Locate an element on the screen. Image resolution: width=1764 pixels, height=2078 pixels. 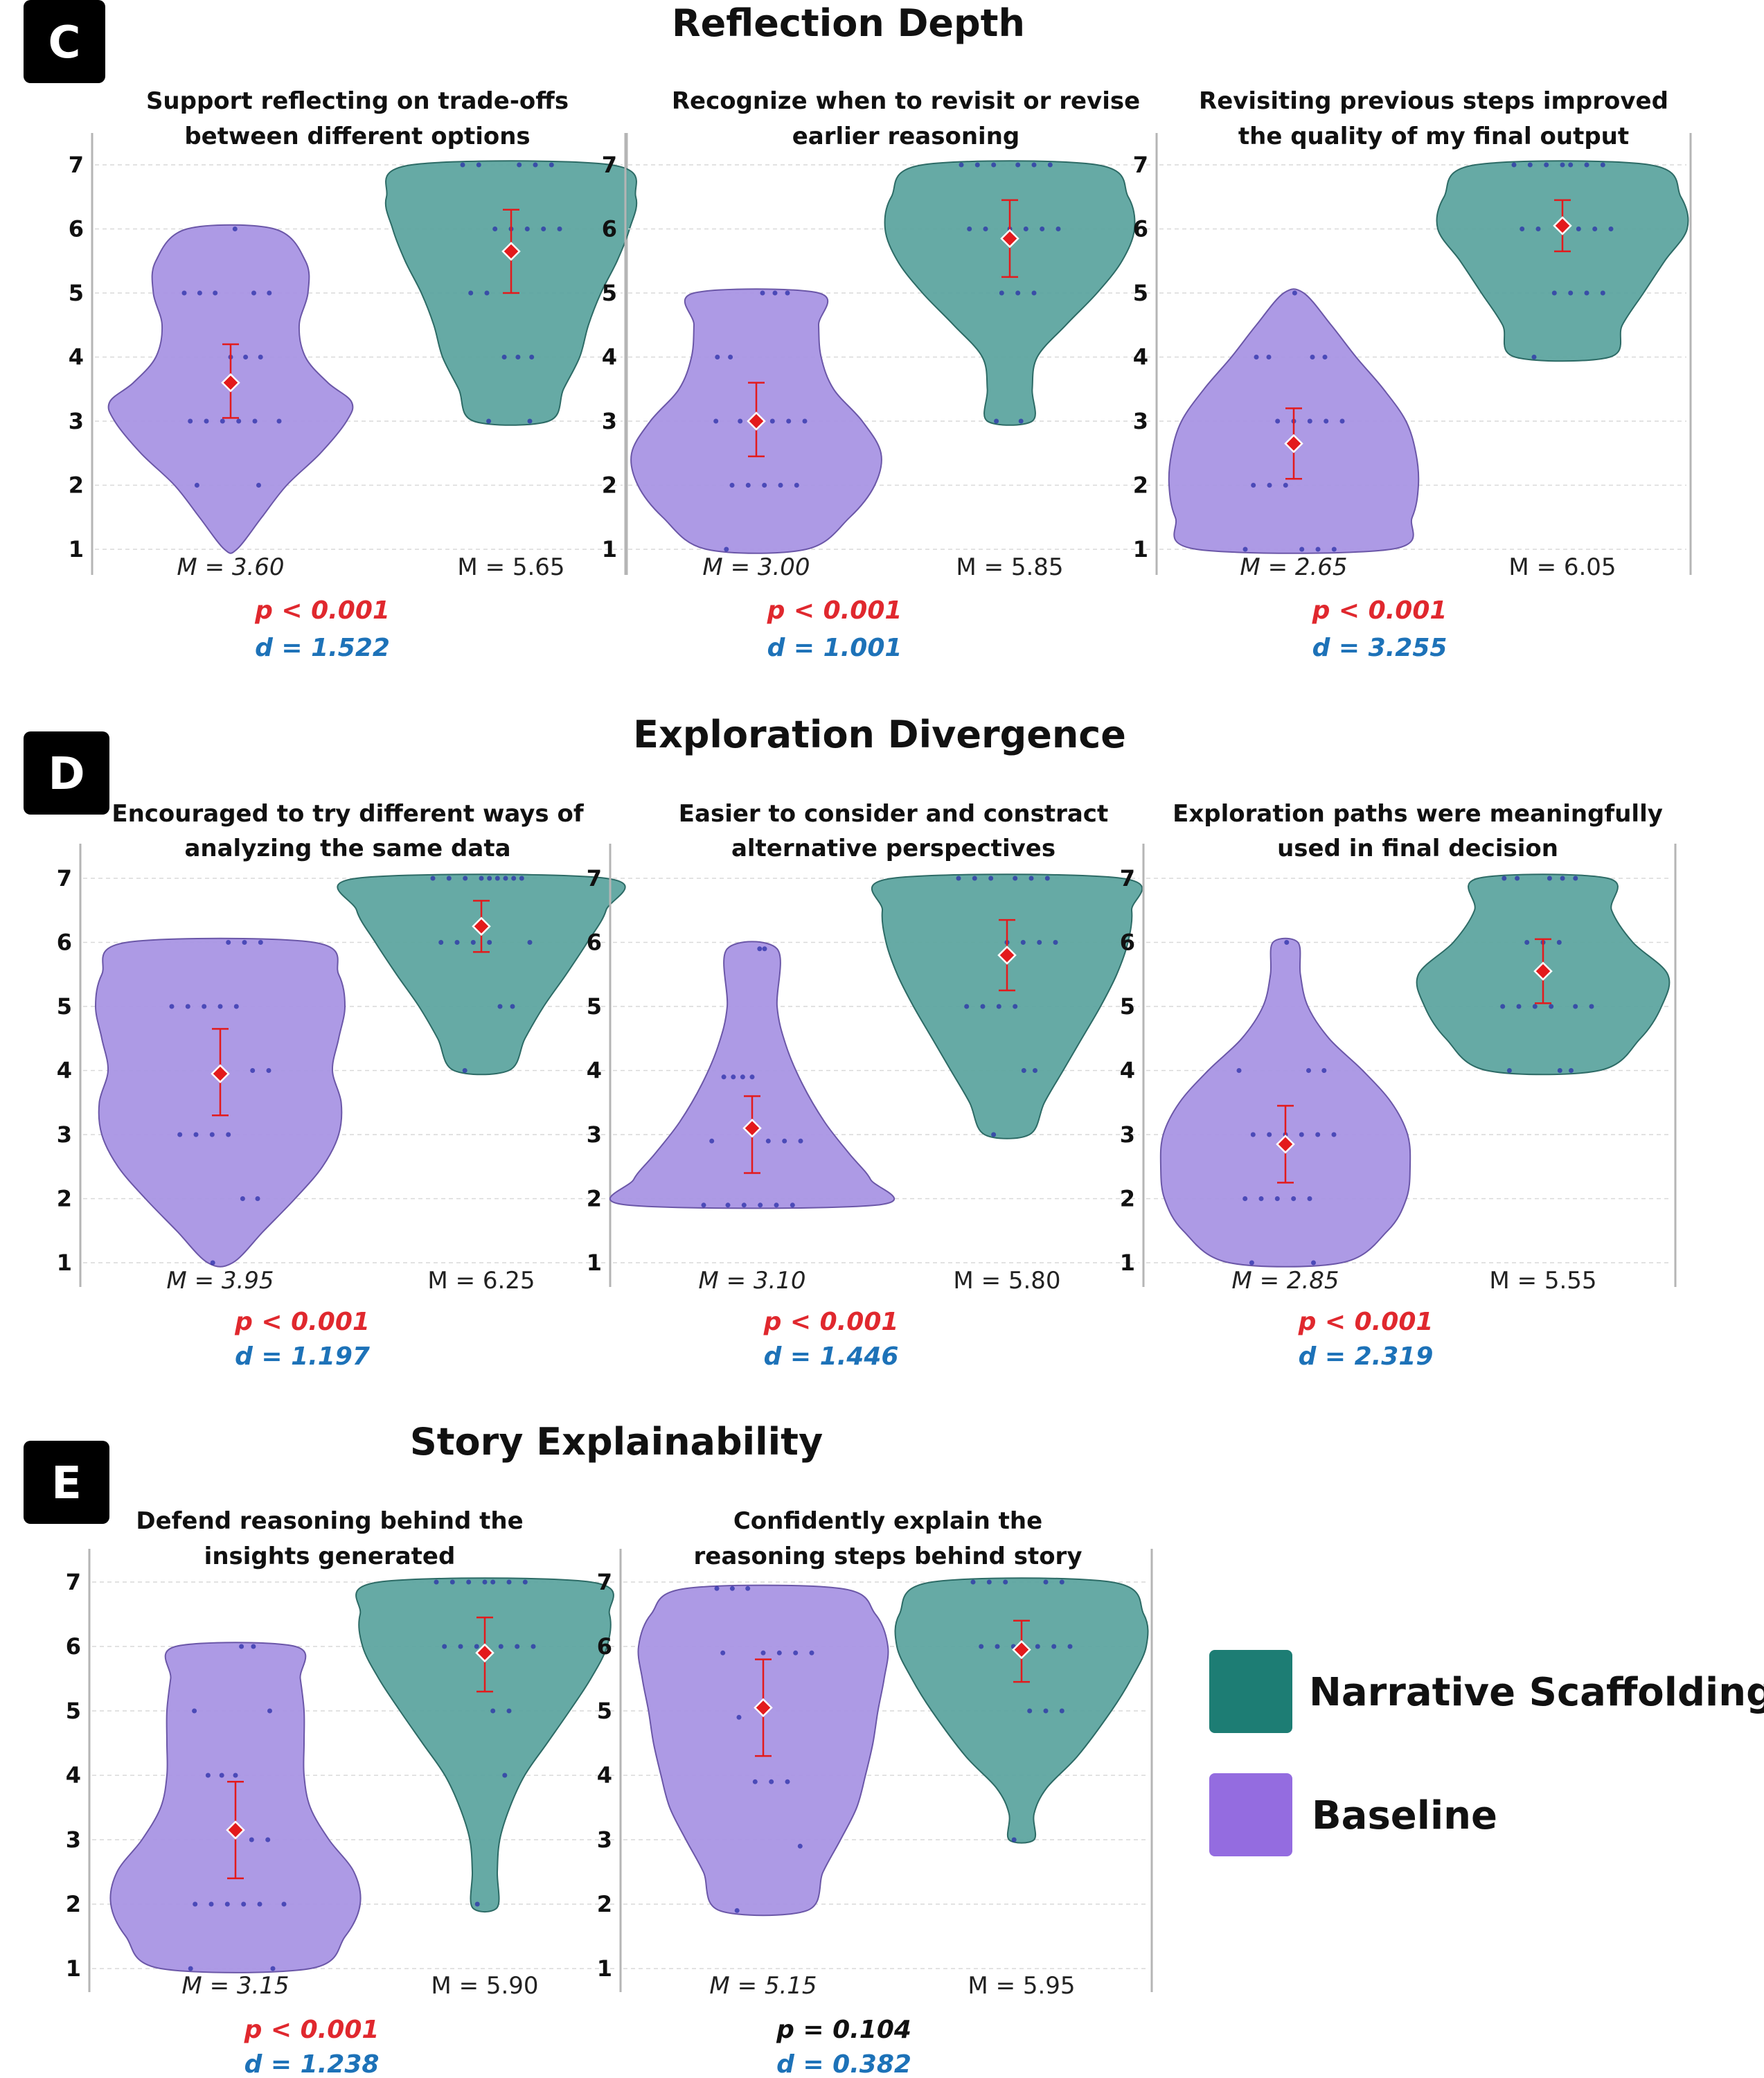
section-title: Exploration Divergence is located at coordinates (880, 734).